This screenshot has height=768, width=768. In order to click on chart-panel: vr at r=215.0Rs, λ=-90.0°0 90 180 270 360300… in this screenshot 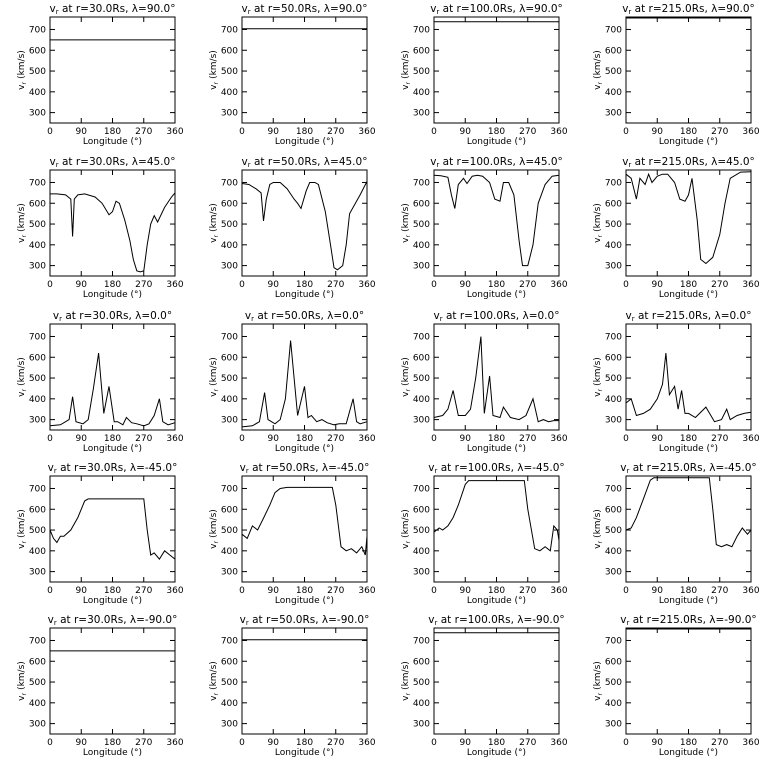, I will do `click(676, 686)`.